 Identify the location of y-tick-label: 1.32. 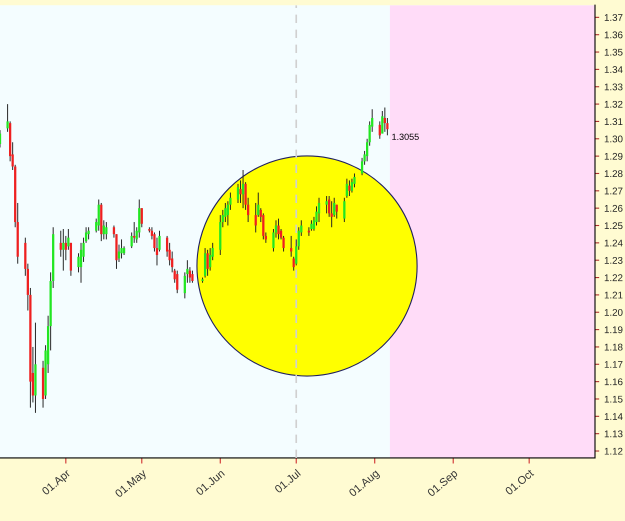
(613, 104).